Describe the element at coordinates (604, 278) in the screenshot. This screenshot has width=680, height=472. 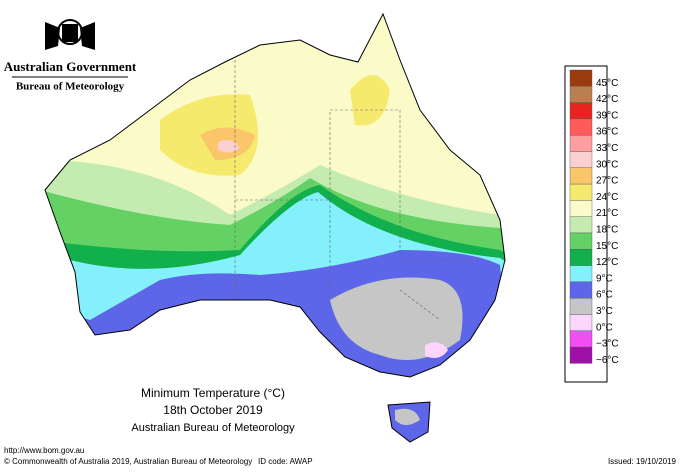
I see `legend-label: 9°C` at that location.